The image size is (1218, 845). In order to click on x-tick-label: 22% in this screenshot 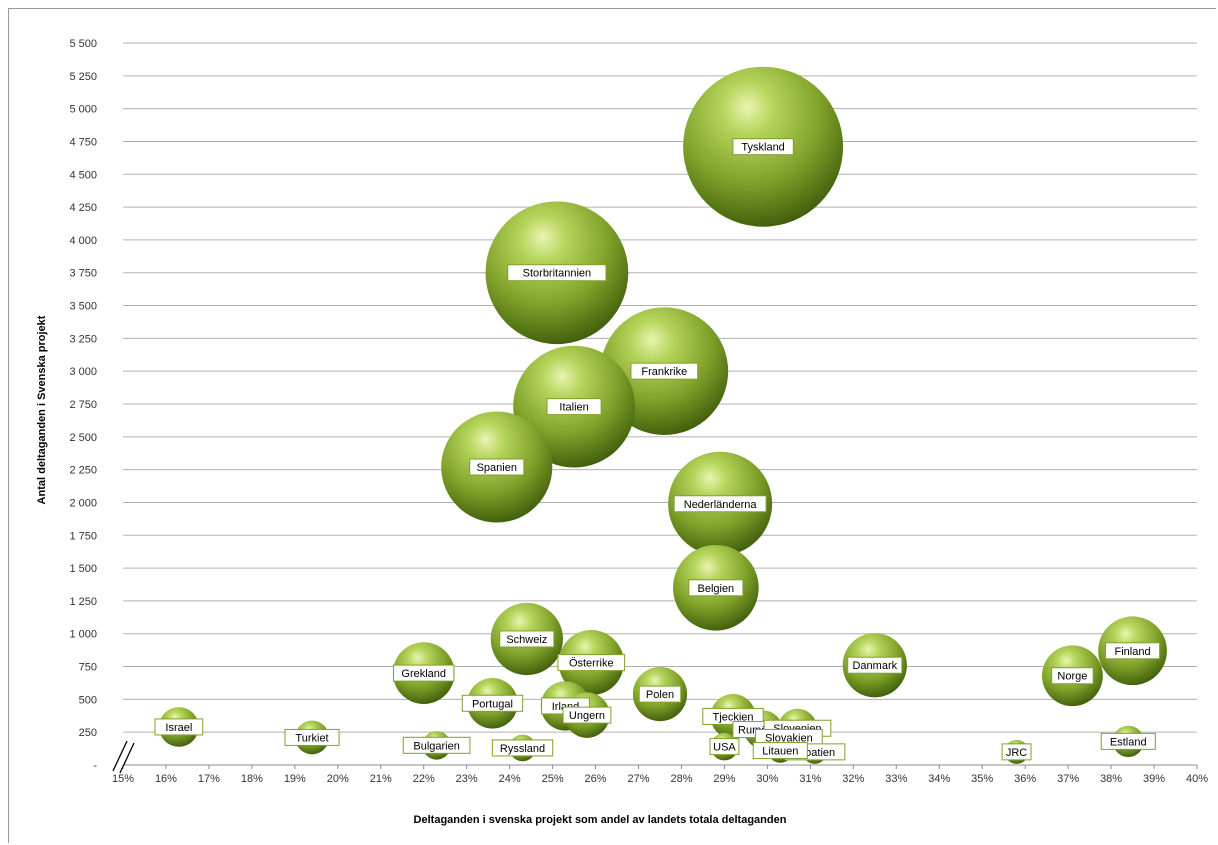, I will do `click(424, 779)`.